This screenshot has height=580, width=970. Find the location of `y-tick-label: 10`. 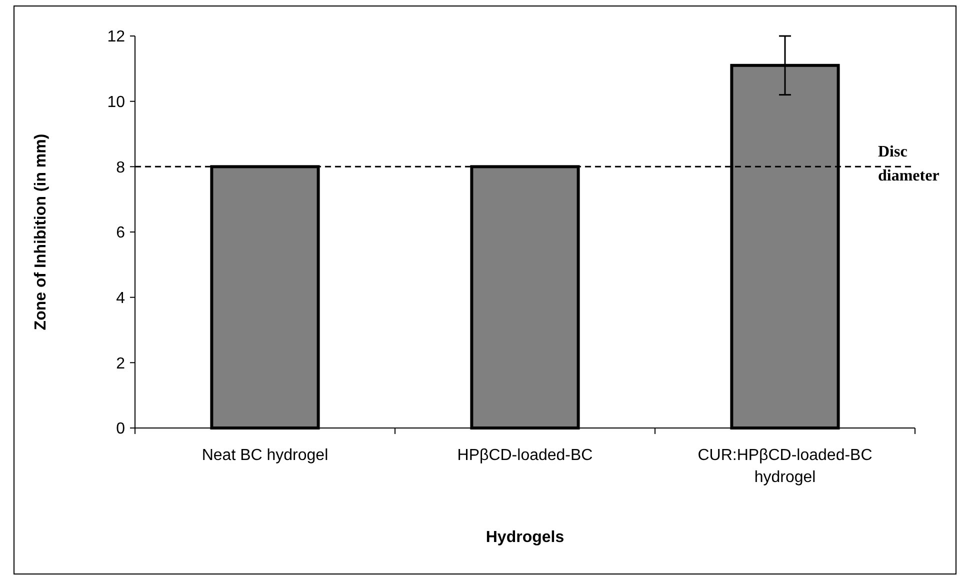

y-tick-label: 10 is located at coordinates (116, 102).